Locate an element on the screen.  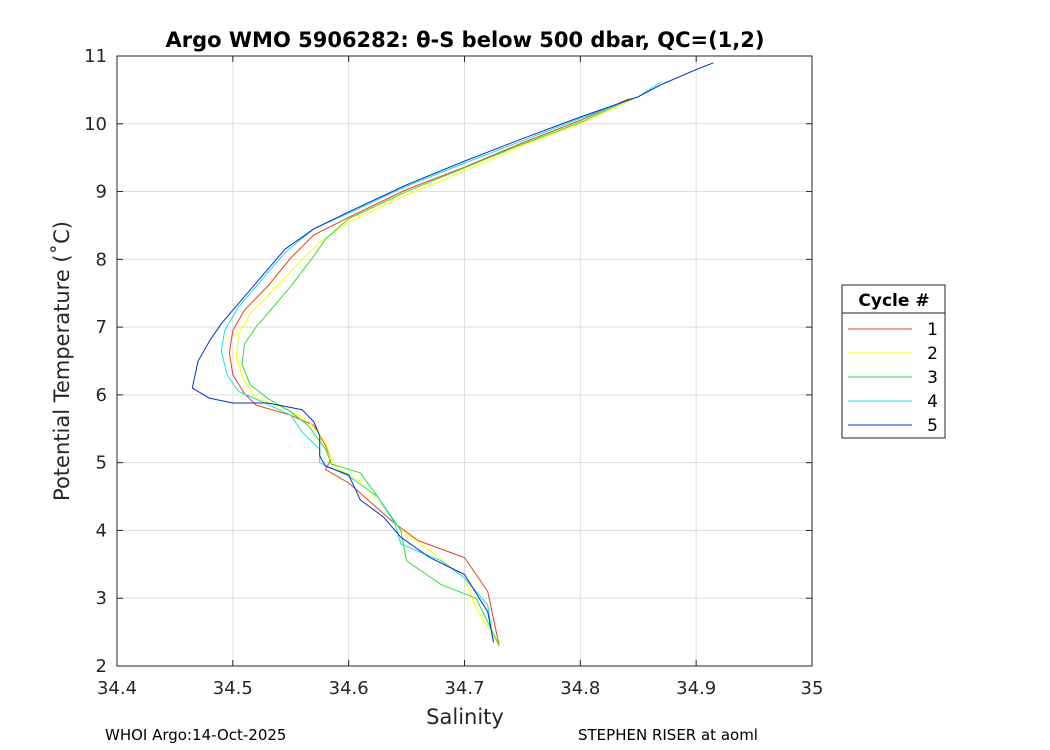
y-tick-label: 4 is located at coordinates (101, 530).